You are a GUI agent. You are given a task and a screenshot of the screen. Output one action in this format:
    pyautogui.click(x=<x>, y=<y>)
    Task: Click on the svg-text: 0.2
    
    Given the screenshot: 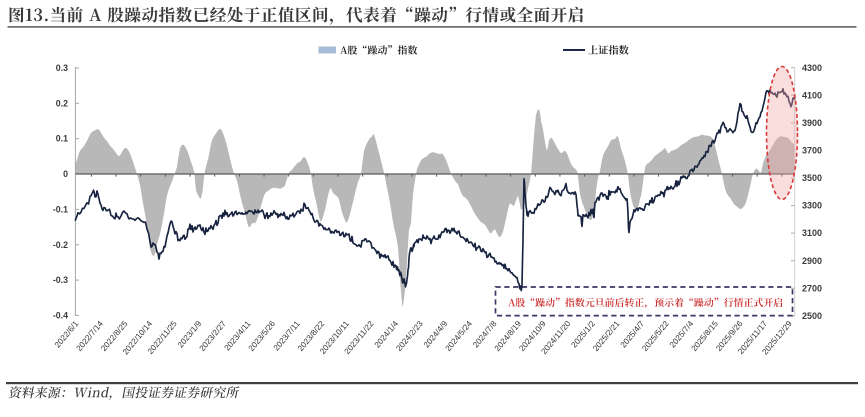 What is the action you would take?
    pyautogui.click(x=62, y=103)
    